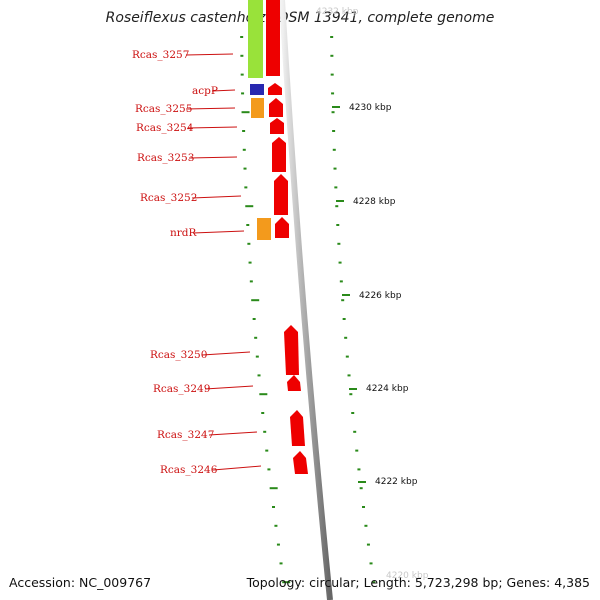  Describe the element at coordinates (168, 198) in the screenshot. I see `gene-label: Rcas_3252` at that location.